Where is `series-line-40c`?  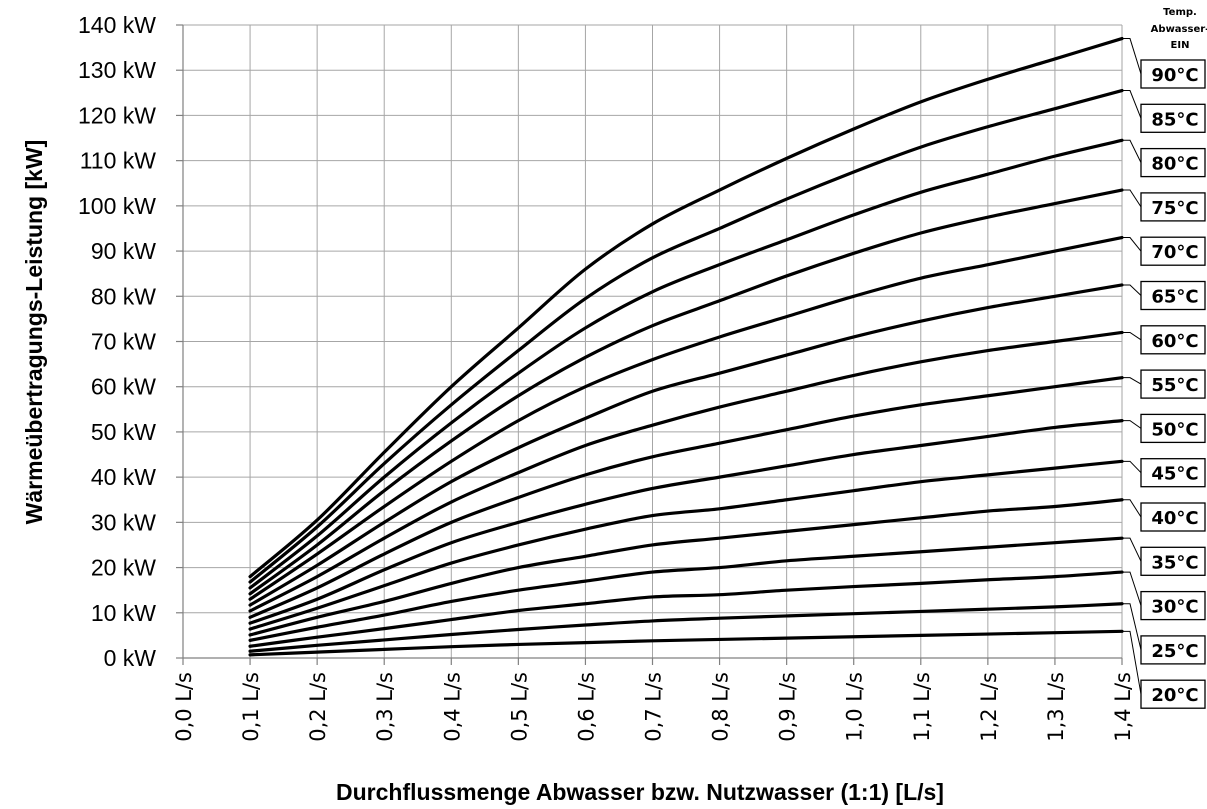
series-line-40c is located at coordinates (686, 567).